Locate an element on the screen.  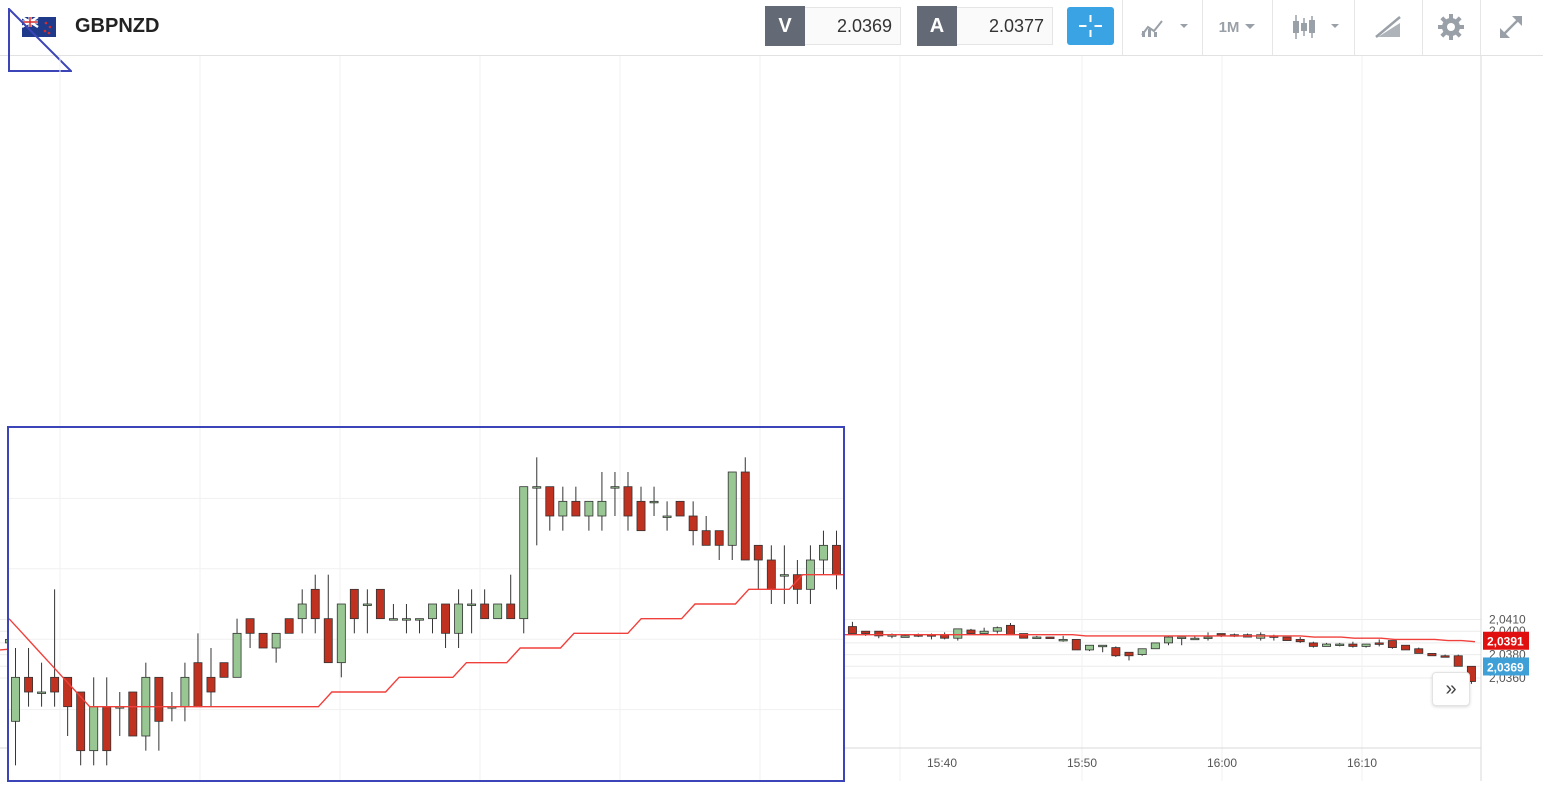
scroll-to-latest-button: » is located at coordinates (1451, 689).